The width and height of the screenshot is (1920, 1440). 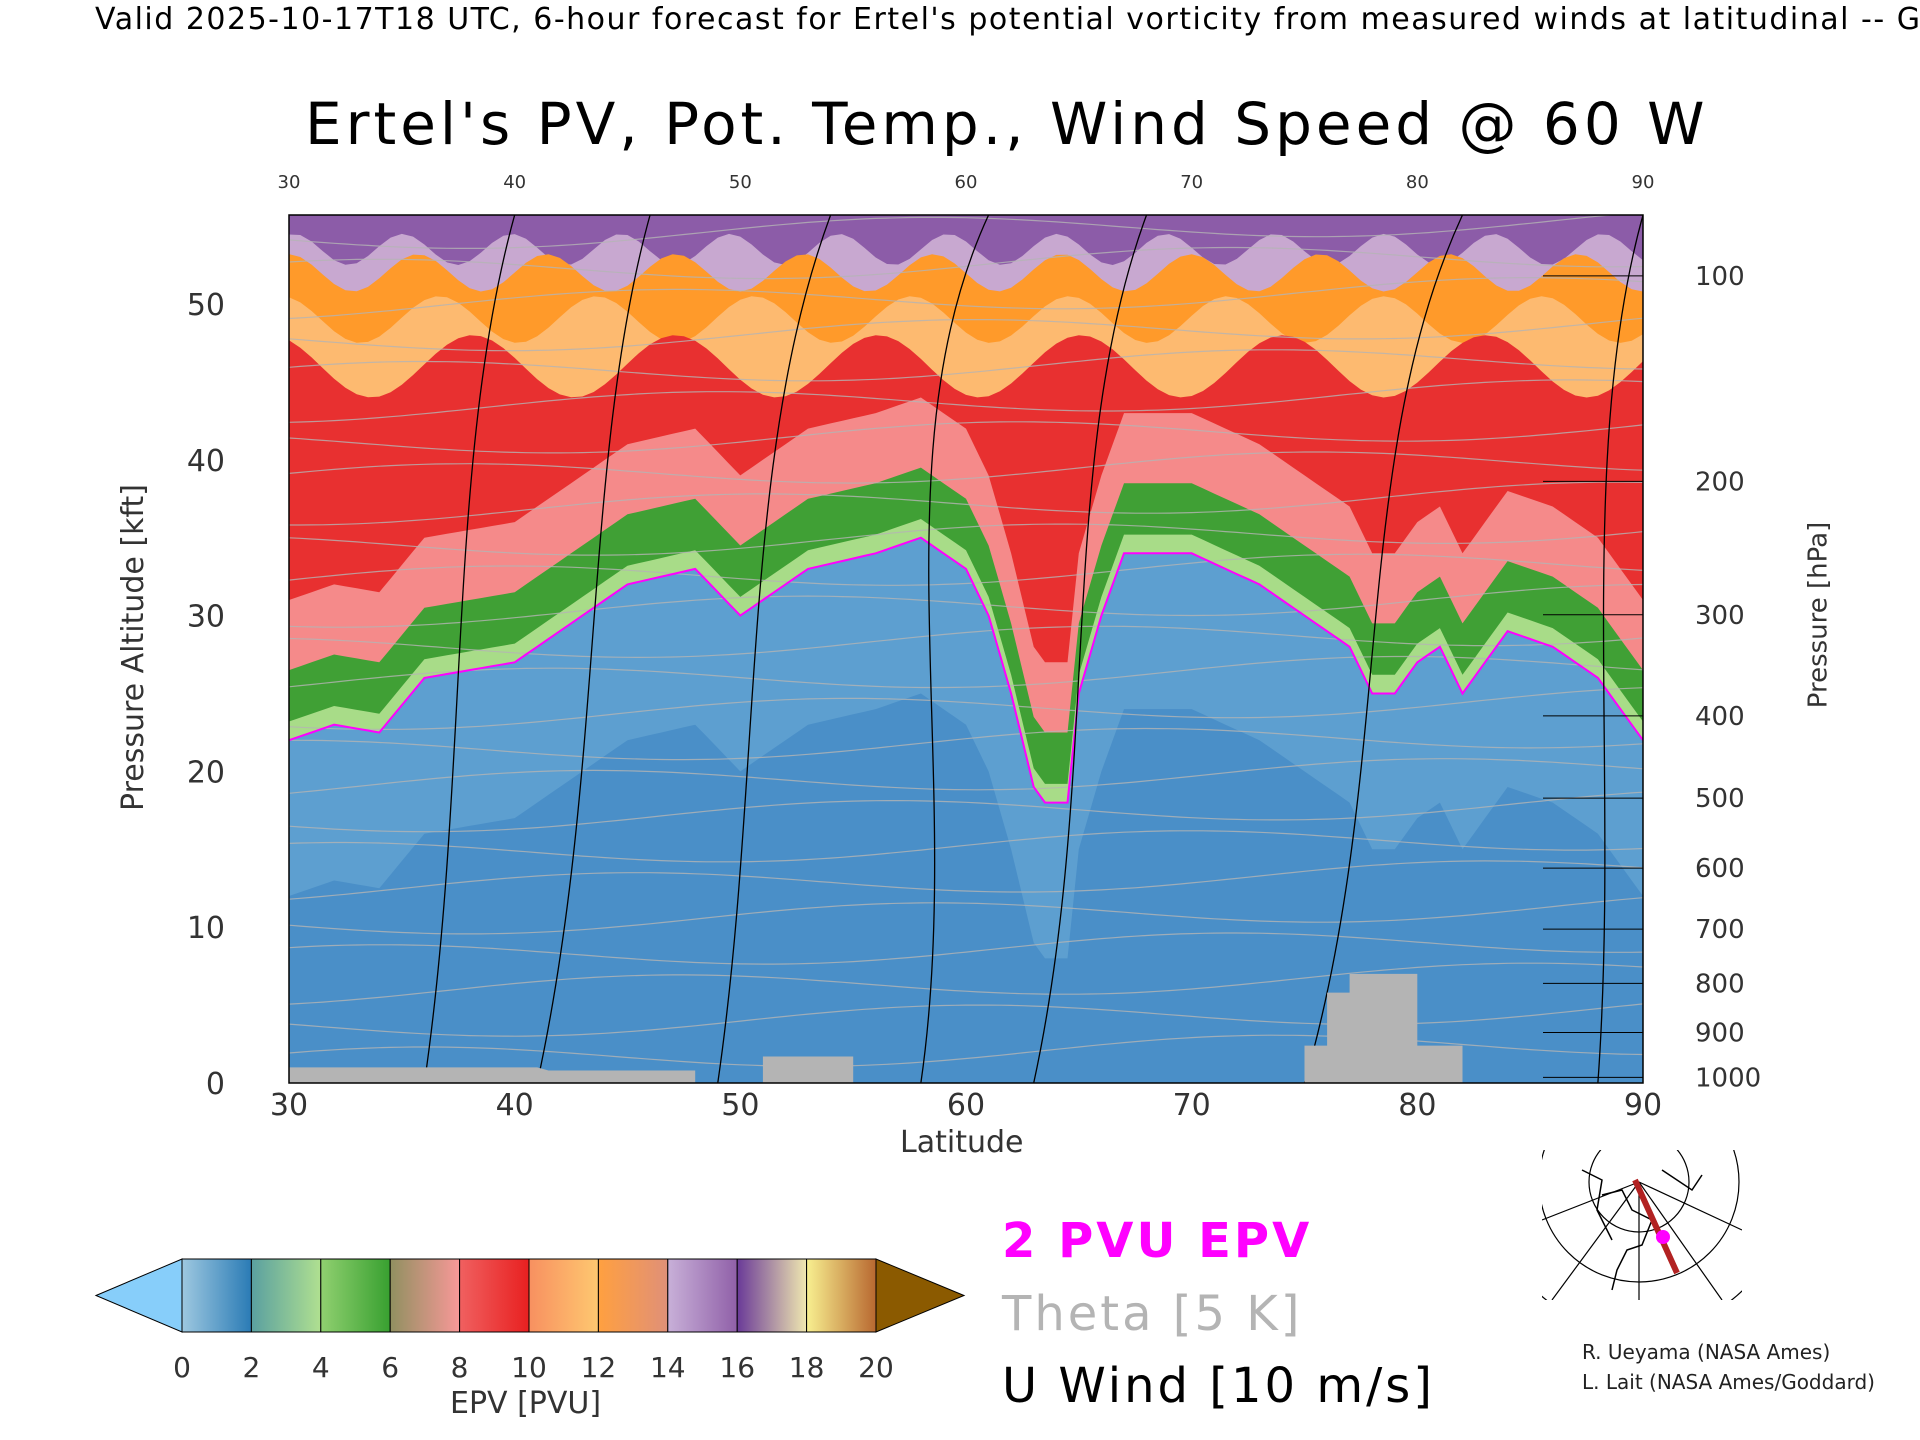 I want to click on x-tick-label: 60, so click(x=966, y=1105).